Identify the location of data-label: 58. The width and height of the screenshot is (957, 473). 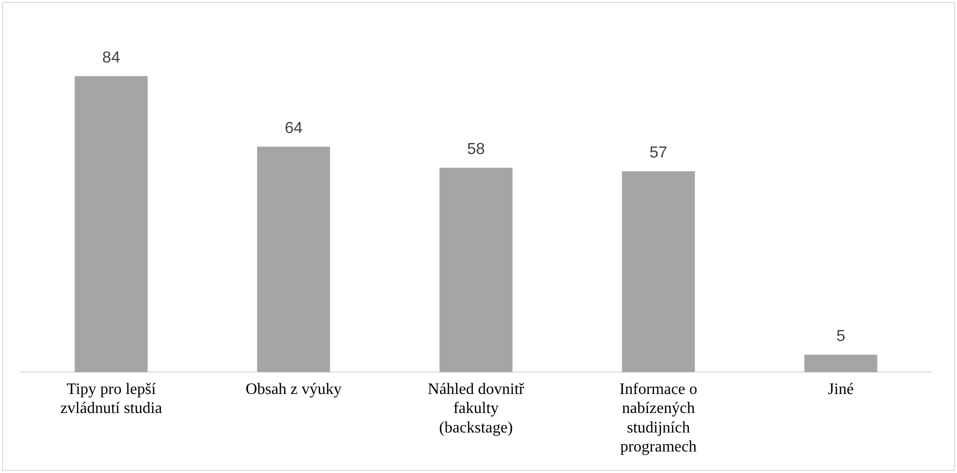
(476, 149).